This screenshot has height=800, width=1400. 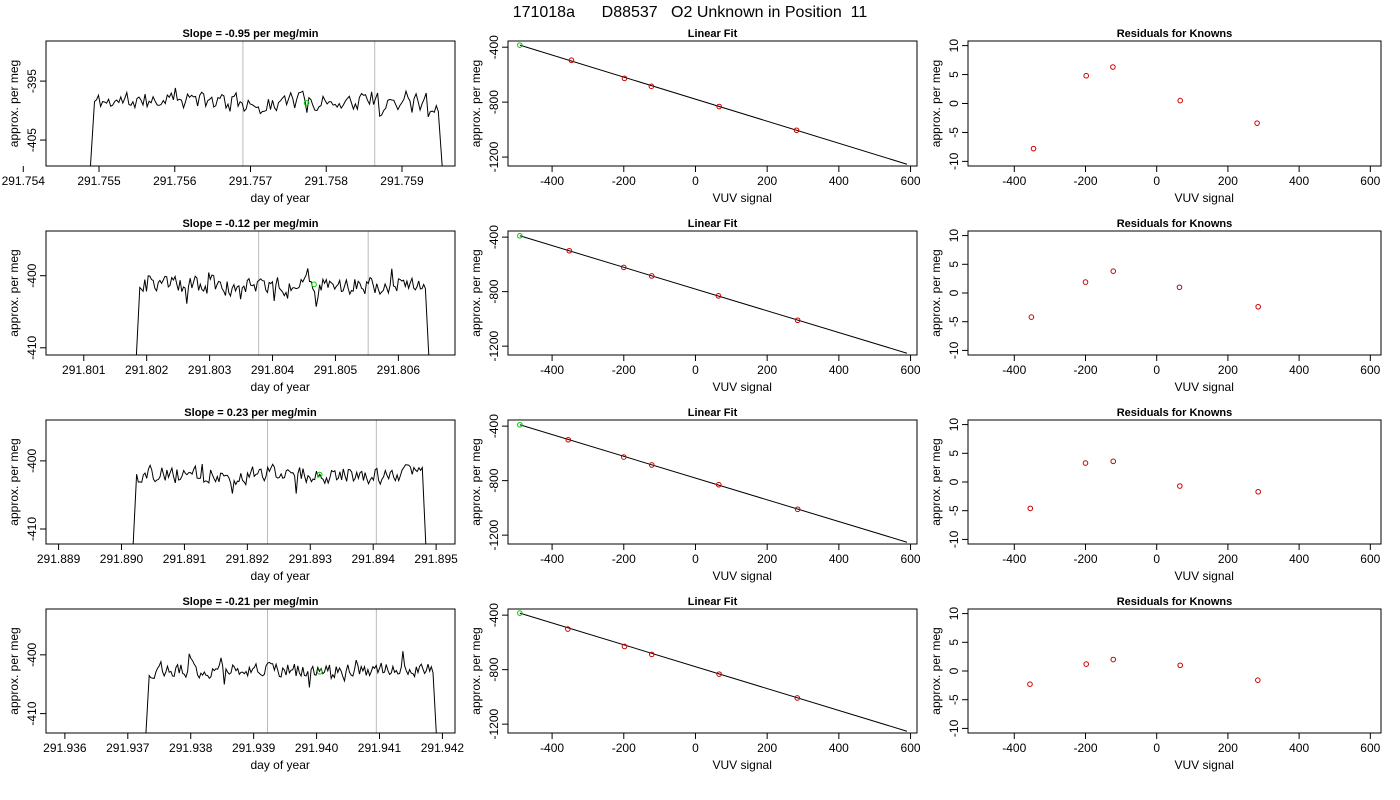 I want to click on y-tick-label: -410, so click(x=32, y=529).